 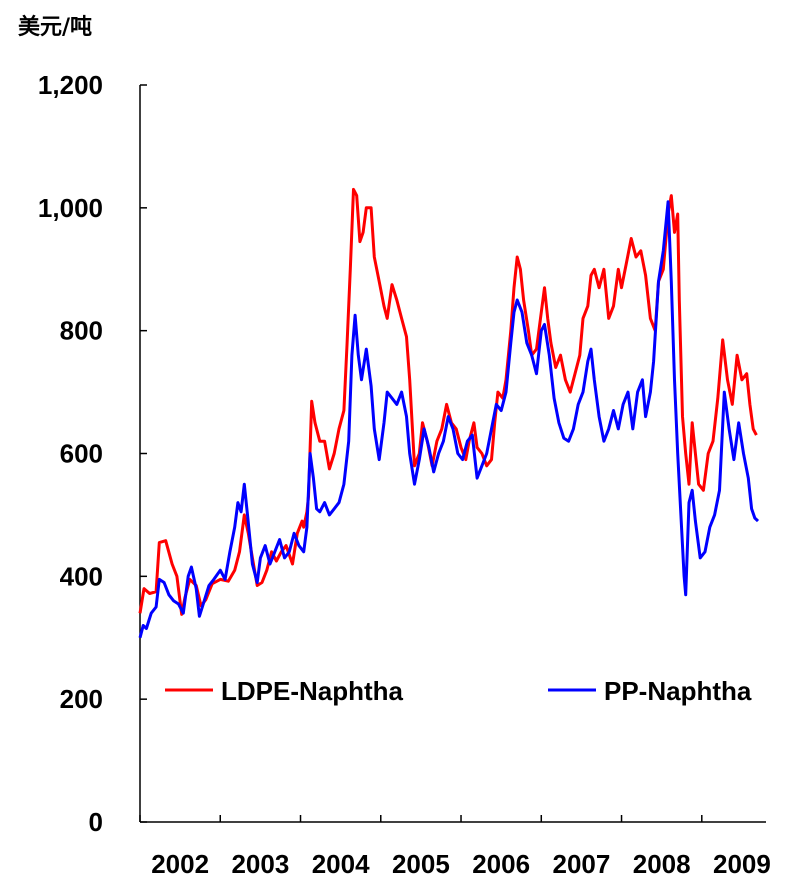 What do you see at coordinates (260, 864) in the screenshot?
I see `x-tick-label: 2003` at bounding box center [260, 864].